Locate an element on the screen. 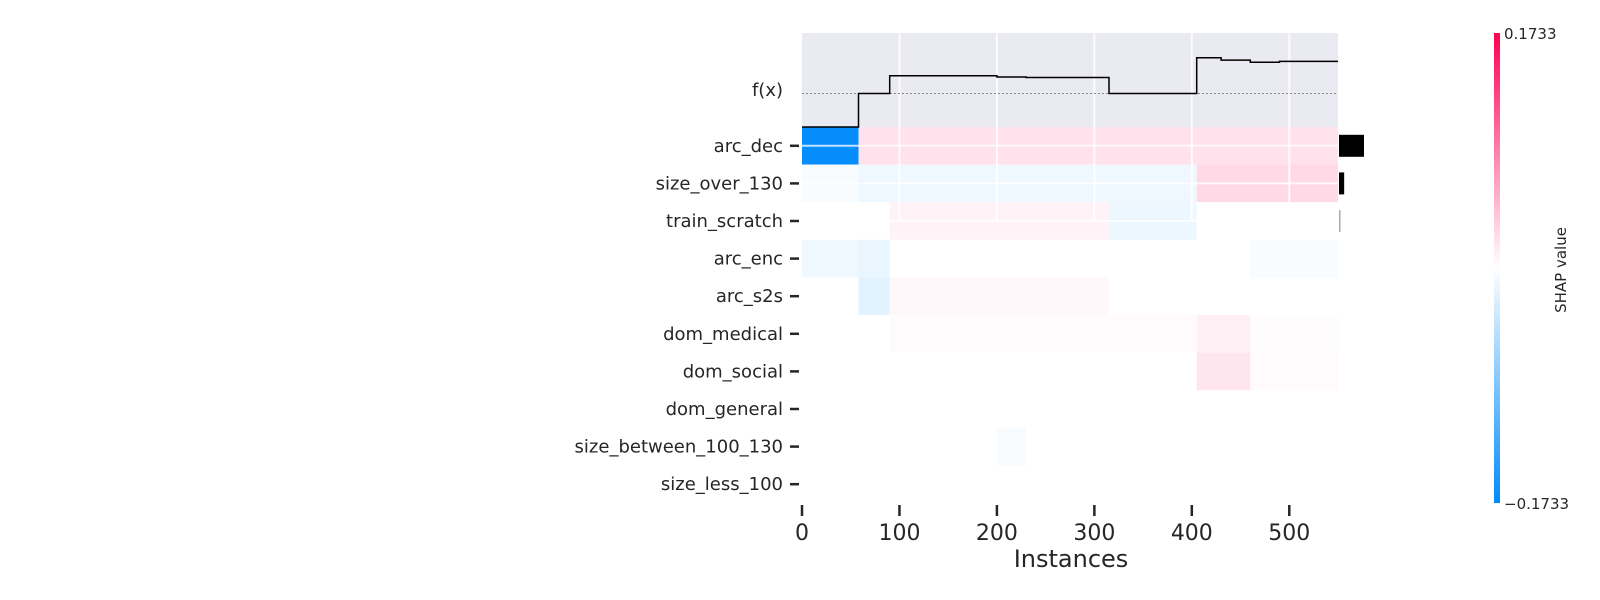 This screenshot has height=600, width=1600. x-tick-label: 400 is located at coordinates (1192, 533).